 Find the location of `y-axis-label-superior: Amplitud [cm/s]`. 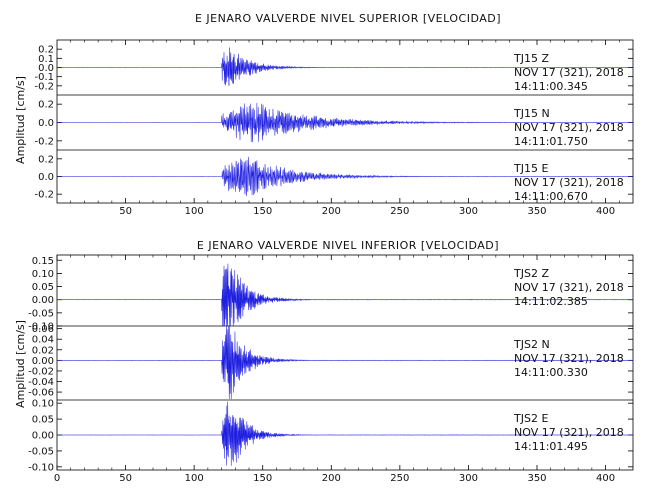

y-axis-label-superior: Amplitud [cm/s] is located at coordinates (20, 120).